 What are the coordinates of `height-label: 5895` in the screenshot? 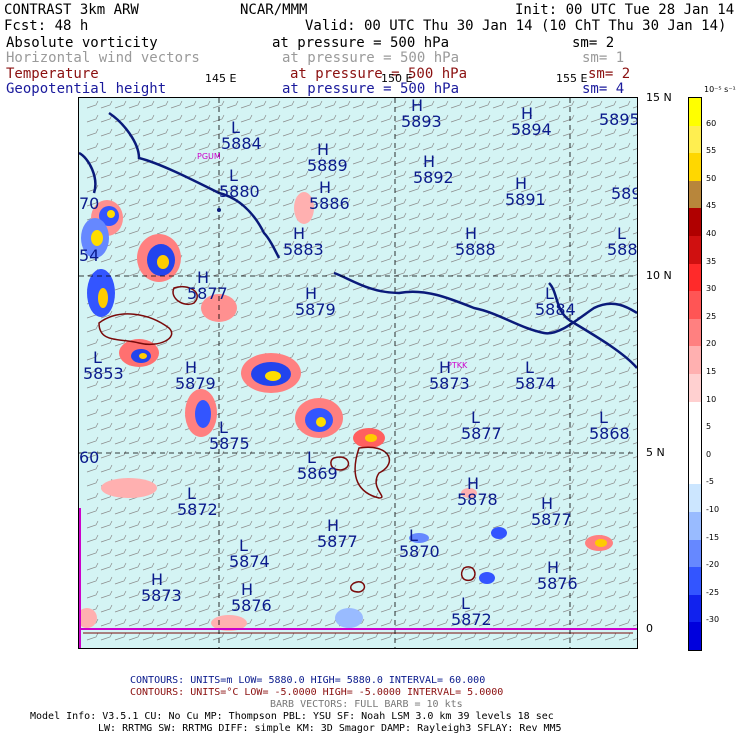 It's located at (618, 113).